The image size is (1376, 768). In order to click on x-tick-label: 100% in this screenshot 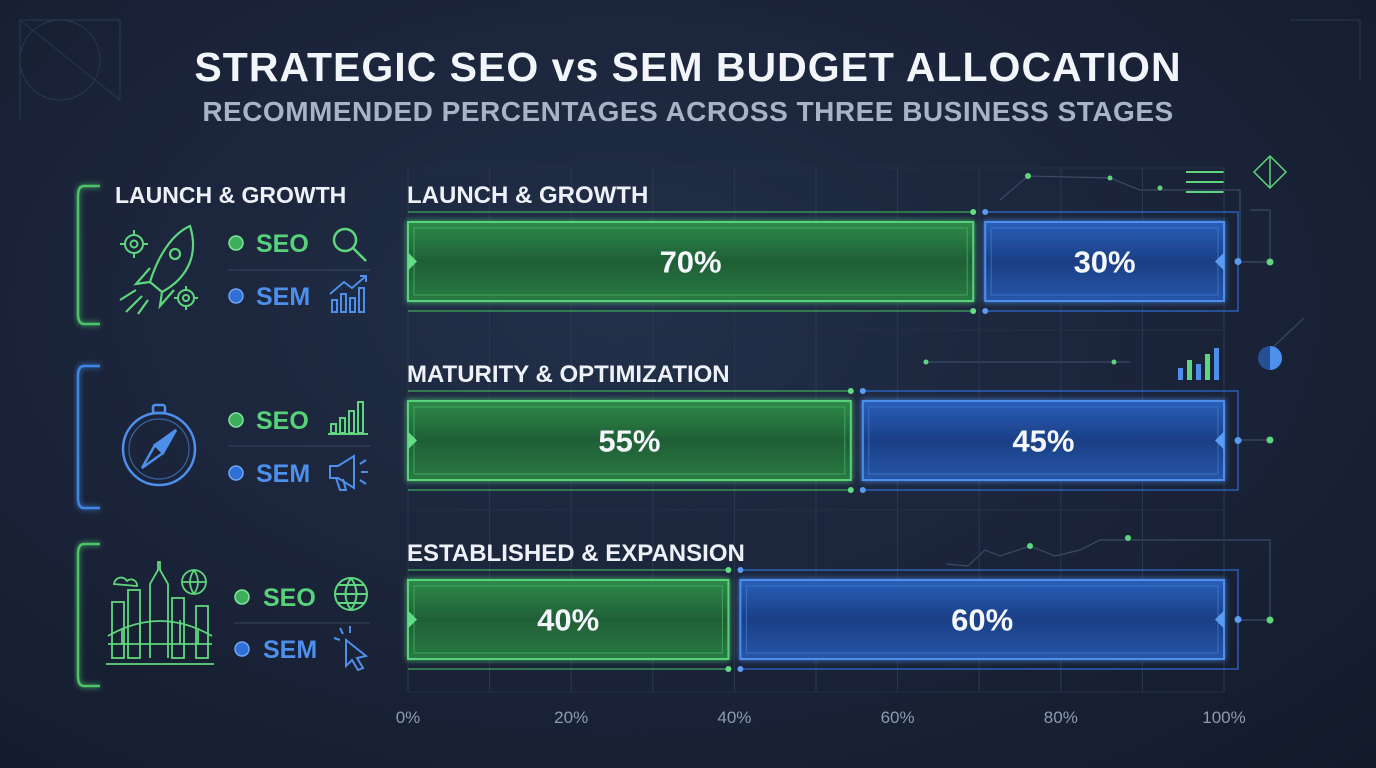, I will do `click(1223, 717)`.